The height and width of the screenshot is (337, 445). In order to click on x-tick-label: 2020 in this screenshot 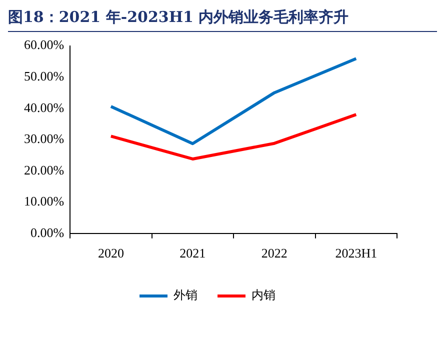, I will do `click(111, 253)`.